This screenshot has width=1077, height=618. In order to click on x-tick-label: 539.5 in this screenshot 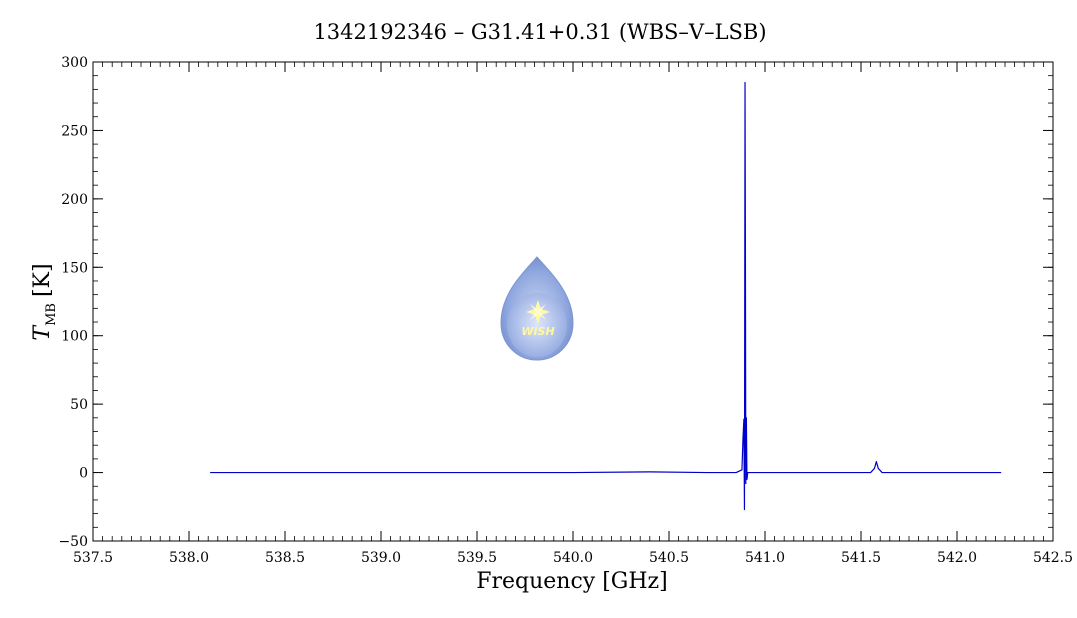, I will do `click(477, 558)`.